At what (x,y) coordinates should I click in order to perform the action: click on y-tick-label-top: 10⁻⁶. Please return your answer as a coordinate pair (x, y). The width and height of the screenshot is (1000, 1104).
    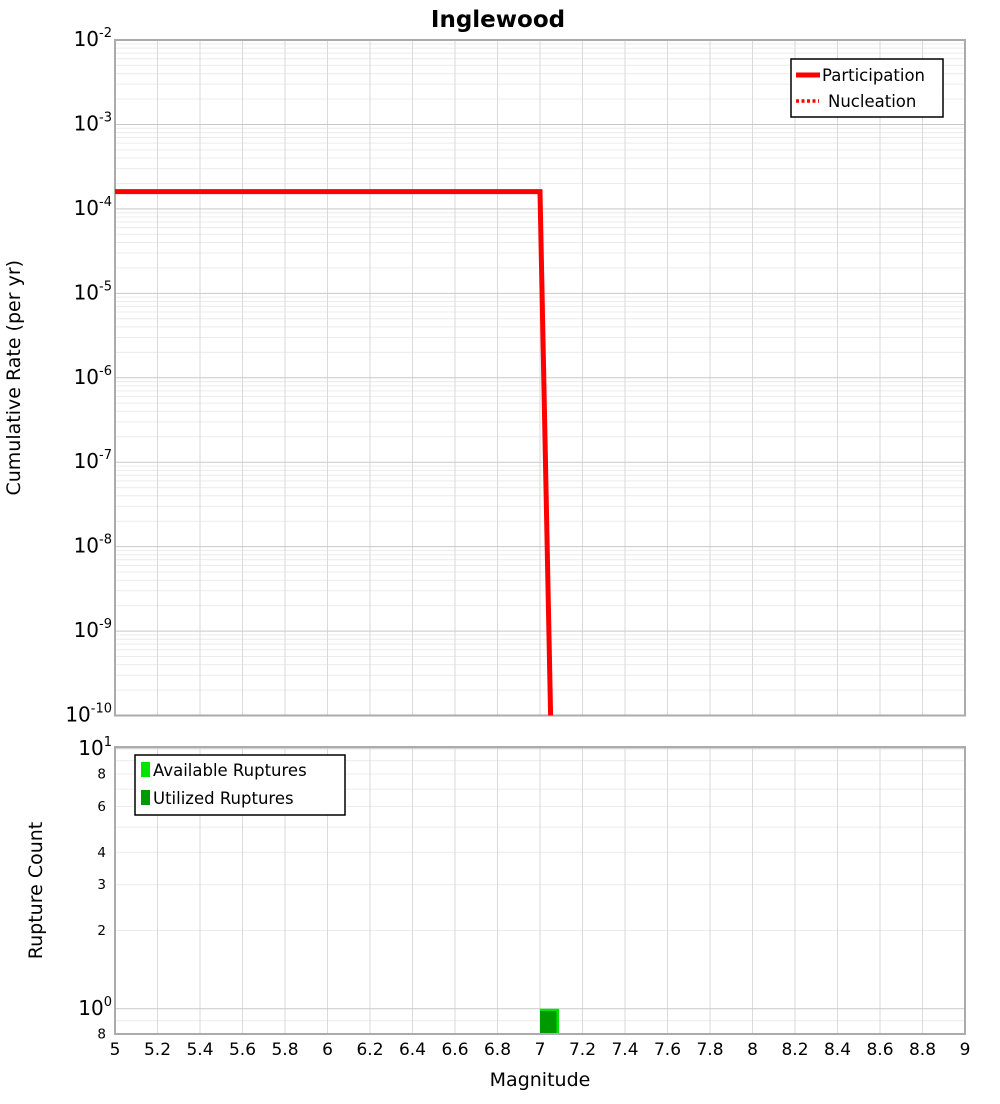
    Looking at the image, I should click on (93, 376).